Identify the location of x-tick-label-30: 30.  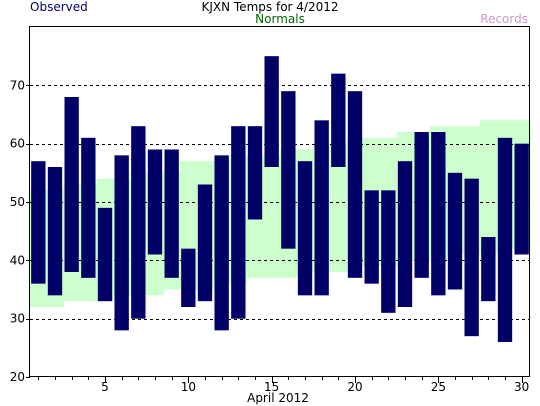
(521, 387).